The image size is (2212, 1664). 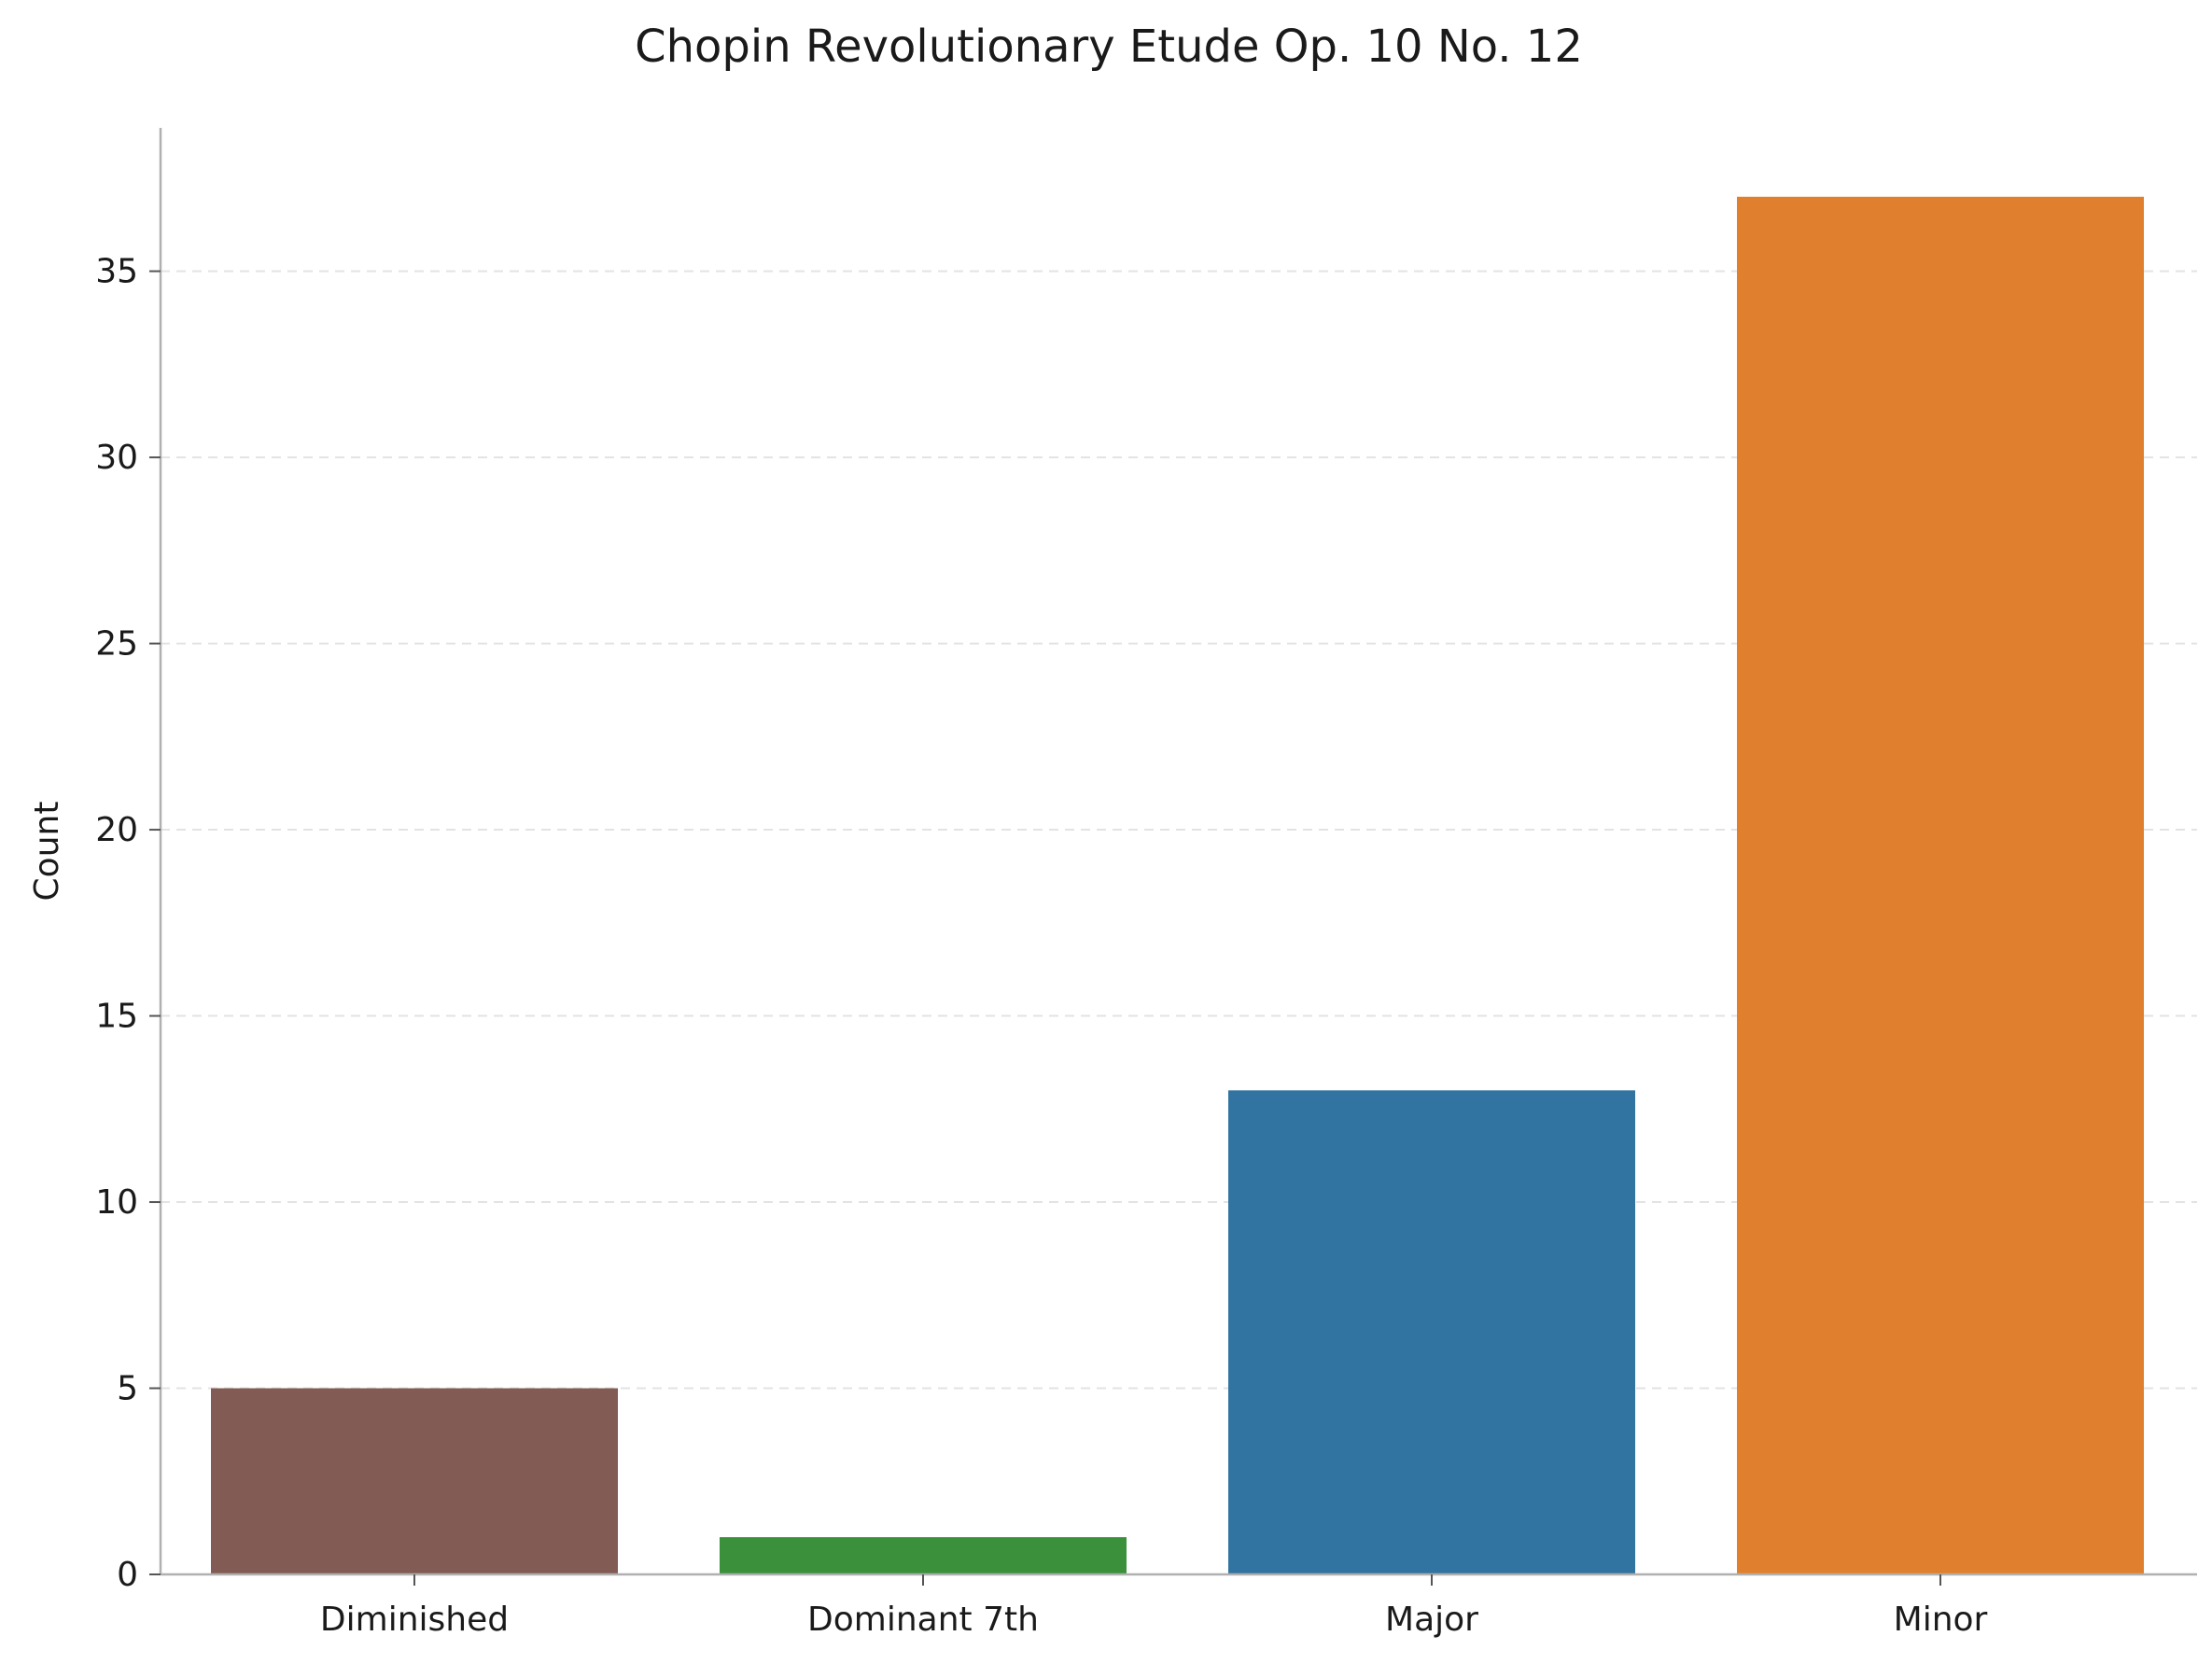 I want to click on bar-dominant-7th, so click(x=923, y=1556).